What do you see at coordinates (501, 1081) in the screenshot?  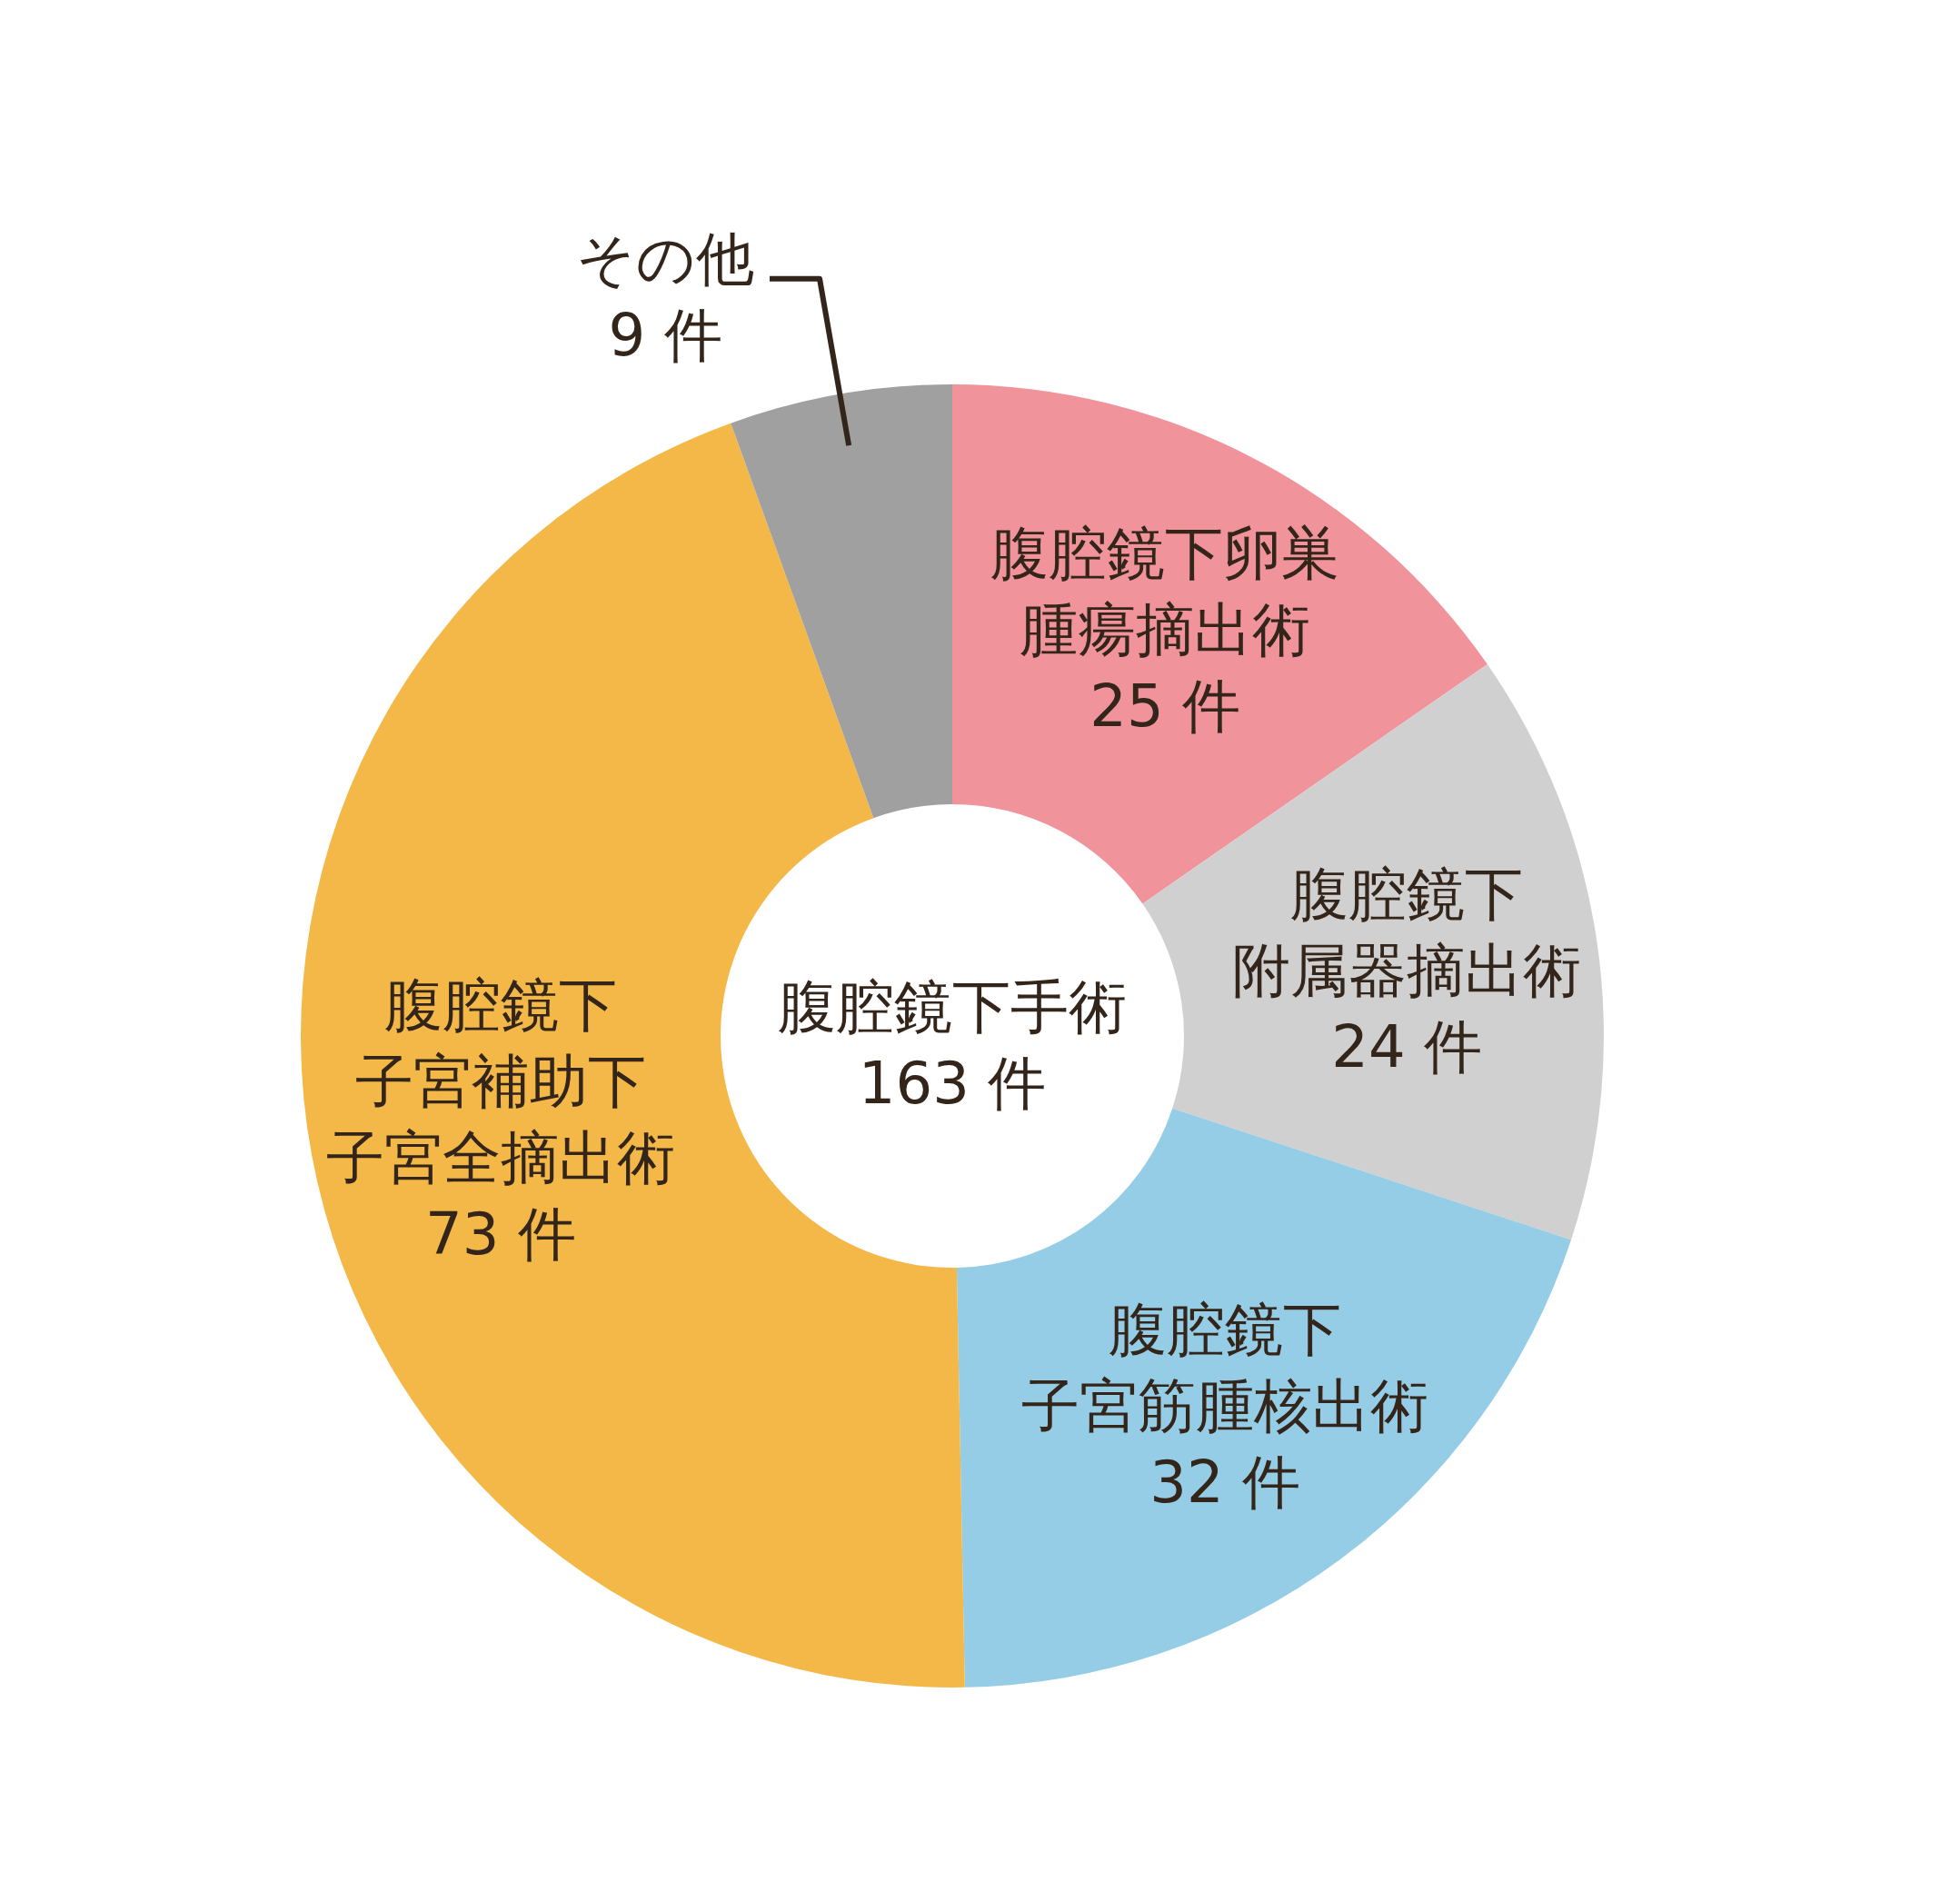 I see `slice-label: 腹腔鏡下子宮補助下子宮全摘出術` at bounding box center [501, 1081].